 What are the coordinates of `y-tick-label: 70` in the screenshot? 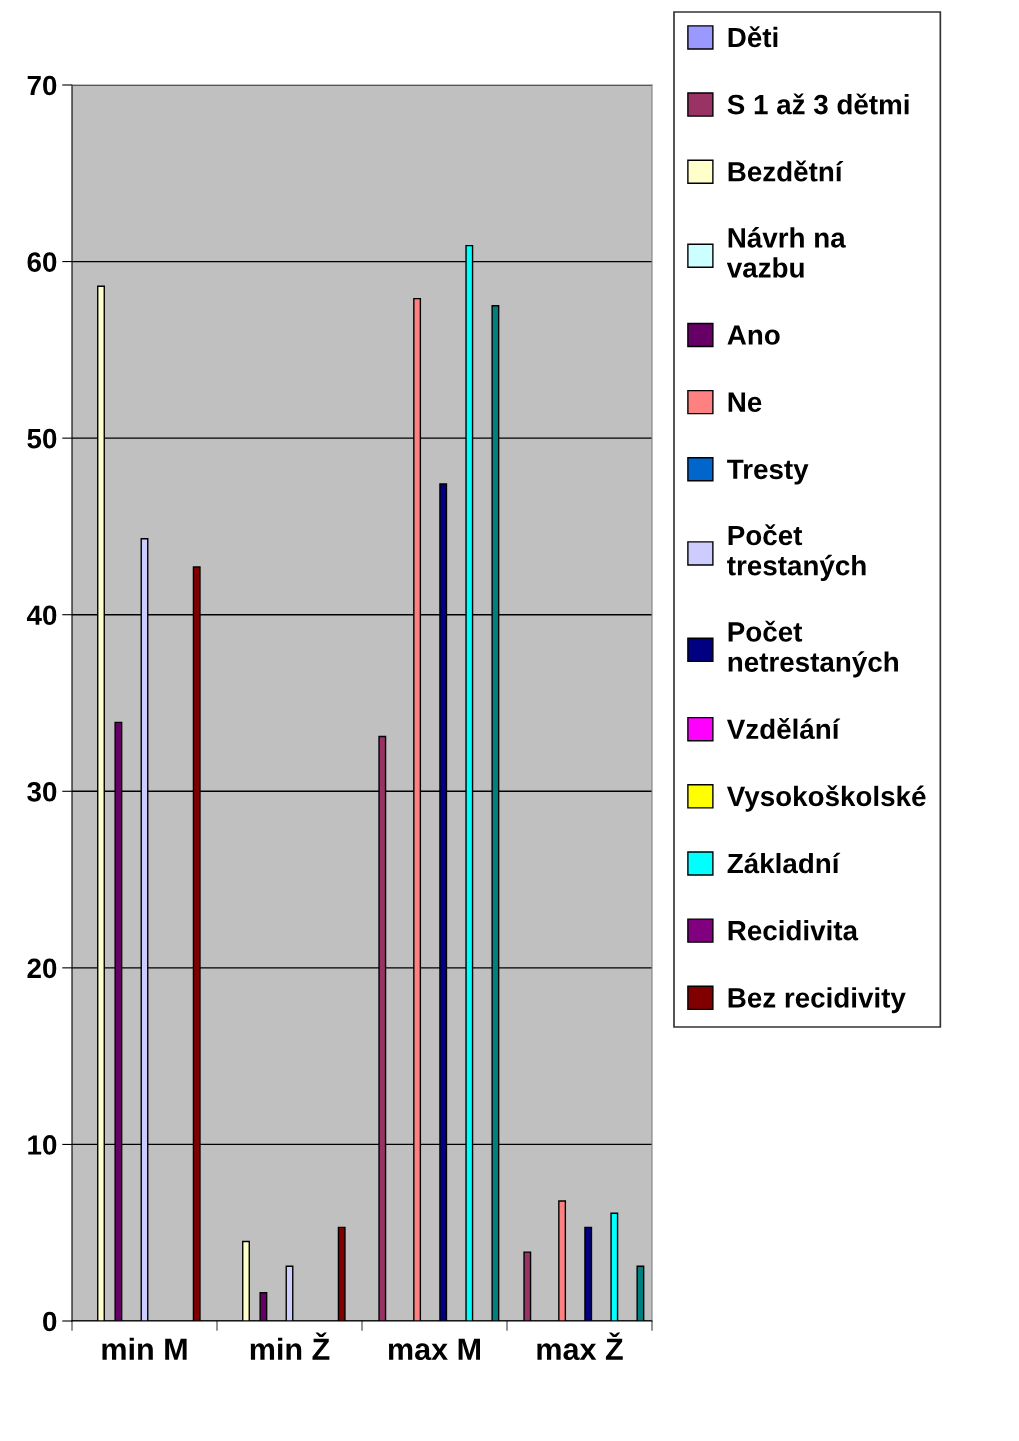 It's located at (42, 85).